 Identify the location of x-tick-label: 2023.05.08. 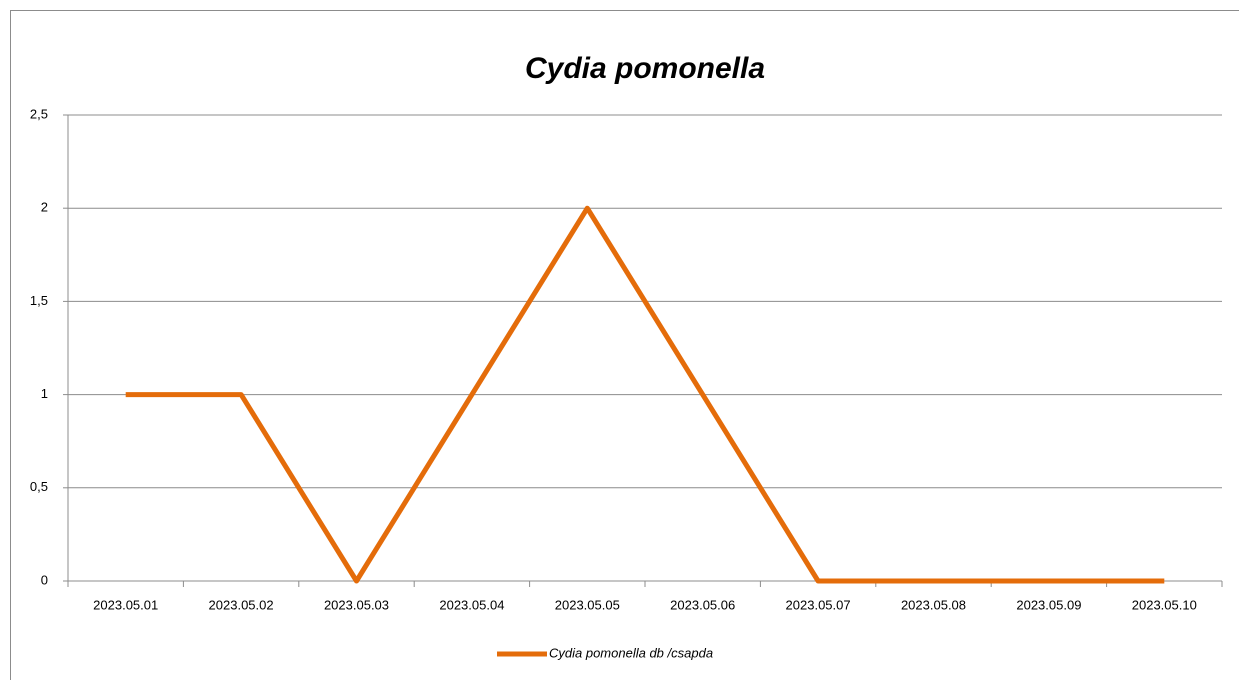
(933, 604).